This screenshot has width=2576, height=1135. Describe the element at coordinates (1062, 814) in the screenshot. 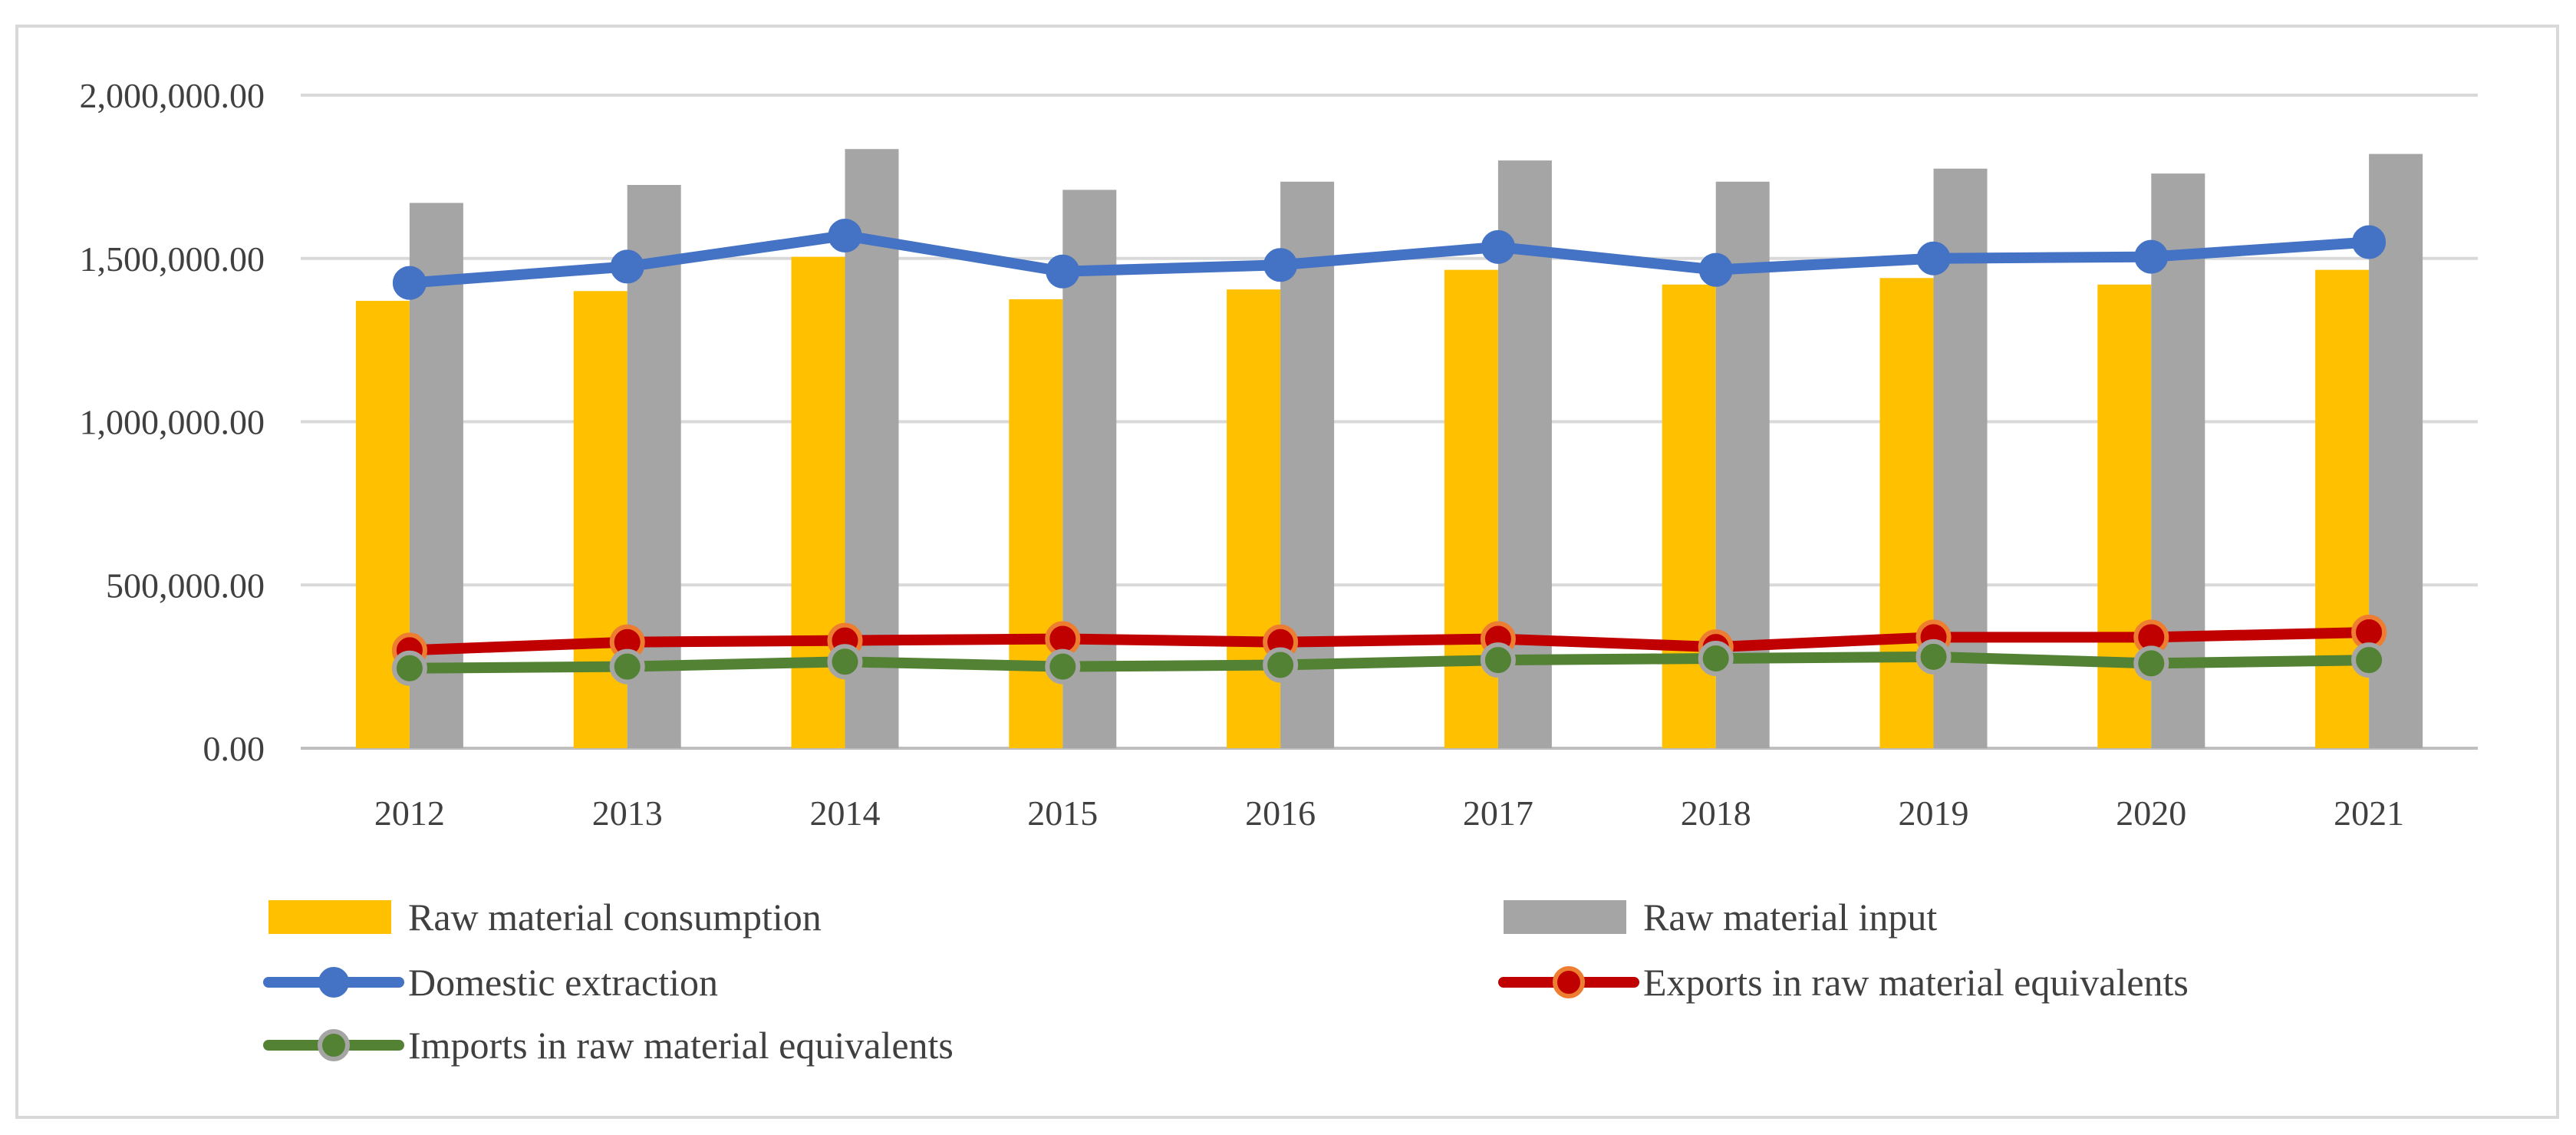

I see `x-tick-label: 2015` at that location.